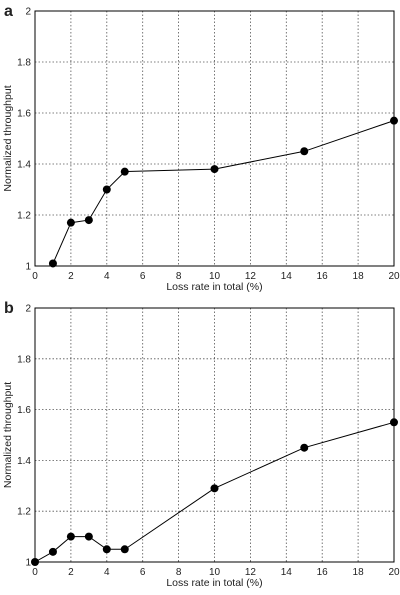  I want to click on panel-letter-a: a, so click(8, 11).